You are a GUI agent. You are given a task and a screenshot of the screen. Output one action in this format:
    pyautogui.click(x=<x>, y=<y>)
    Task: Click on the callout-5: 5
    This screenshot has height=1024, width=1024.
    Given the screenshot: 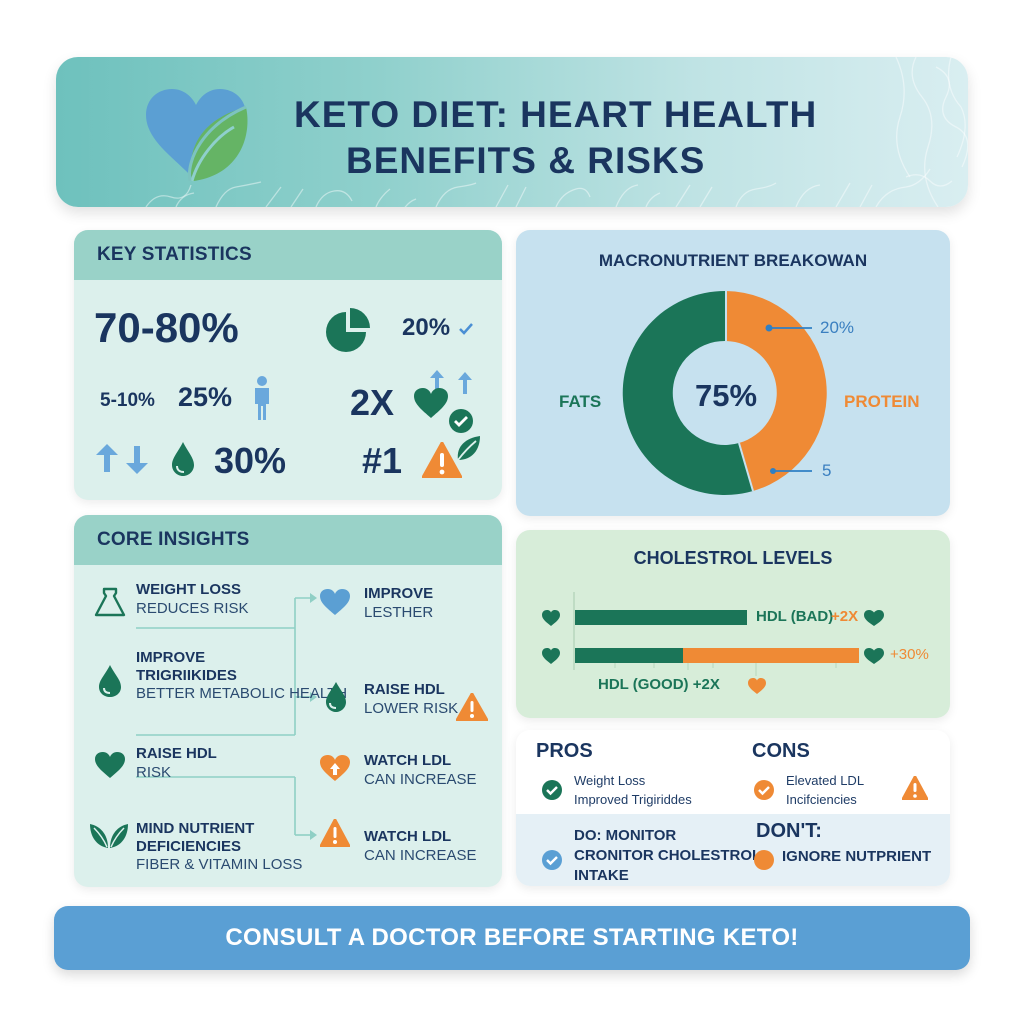 What is the action you would take?
    pyautogui.click(x=827, y=470)
    